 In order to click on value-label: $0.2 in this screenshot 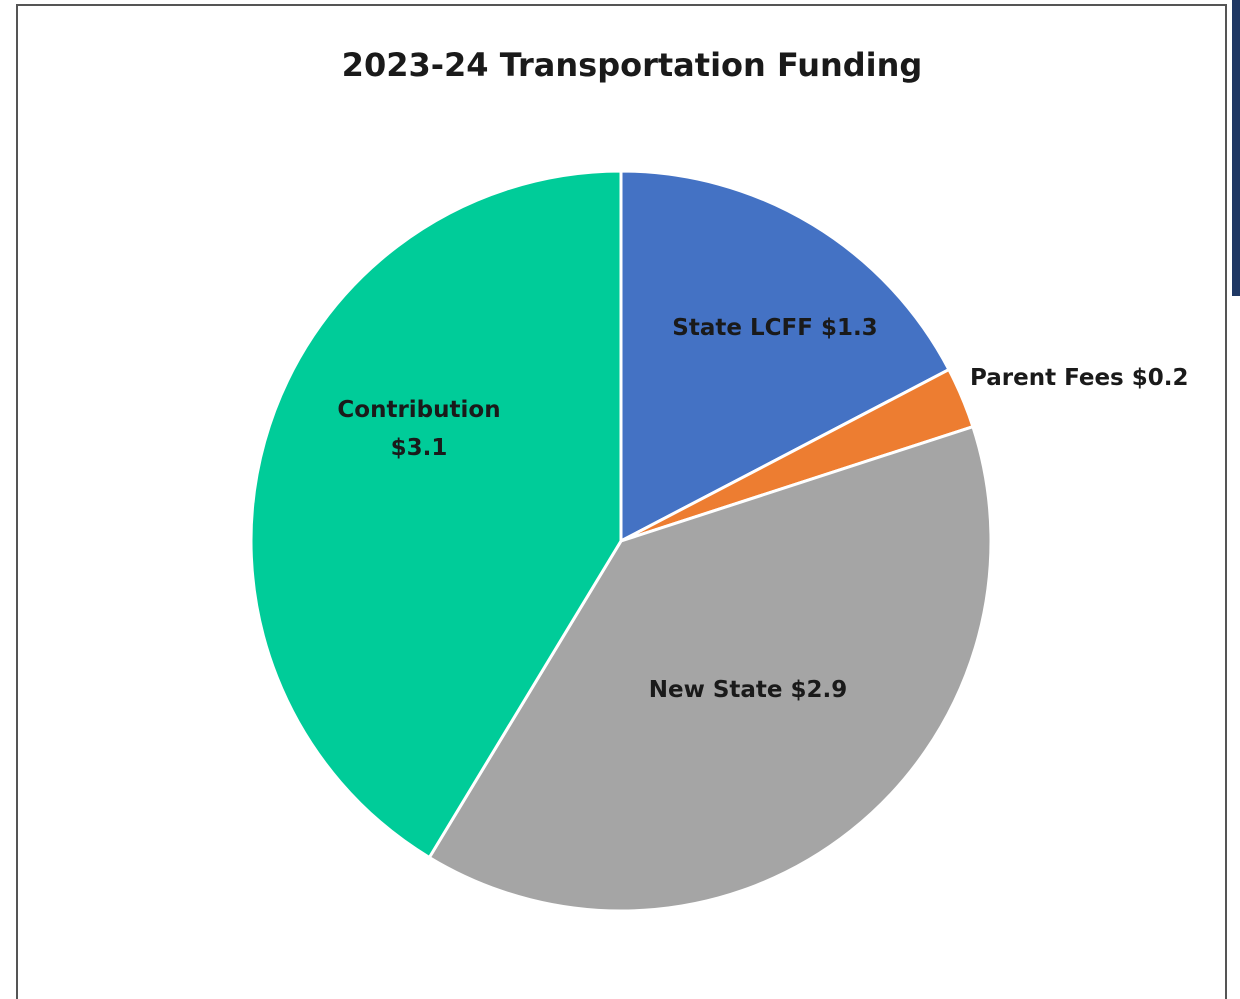, I will do `click(1160, 378)`.